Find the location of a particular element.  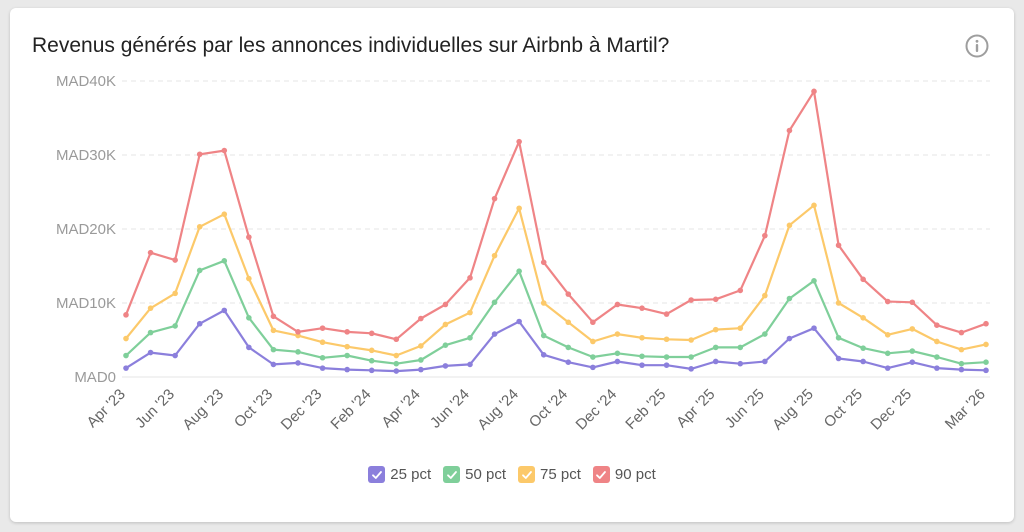

x-tick-label: Apr '25 is located at coordinates (695, 408).